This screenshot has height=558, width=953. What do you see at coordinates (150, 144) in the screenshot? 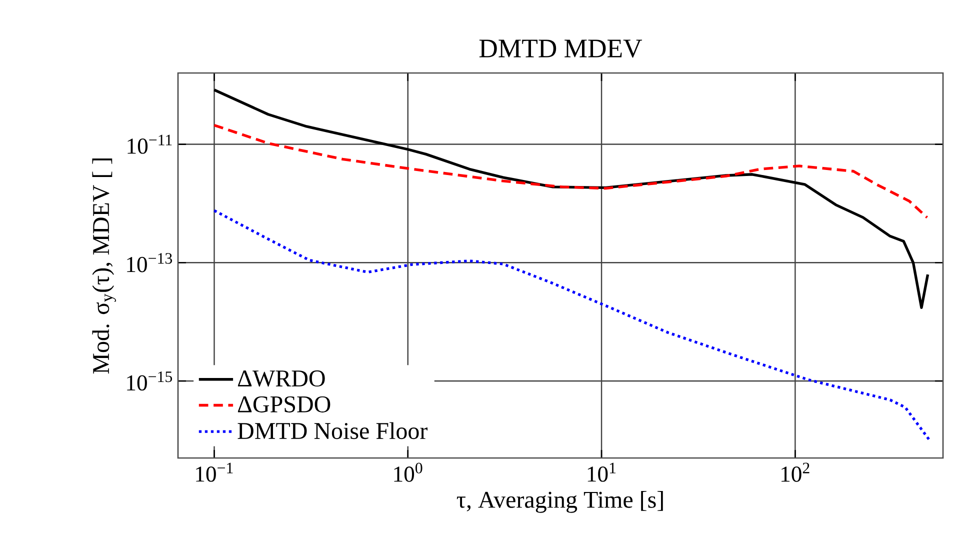
I see `y-tick-label: 10$^{−11}$` at bounding box center [150, 144].